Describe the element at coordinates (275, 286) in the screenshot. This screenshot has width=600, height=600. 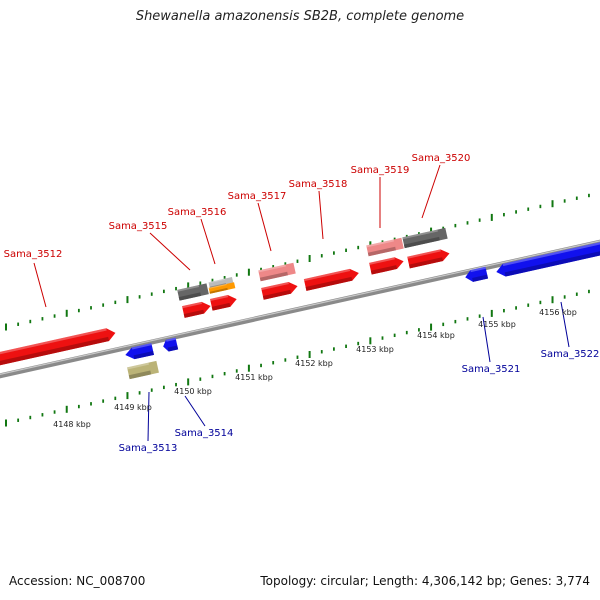
I see `gene-sama-3517-highlight` at that location.